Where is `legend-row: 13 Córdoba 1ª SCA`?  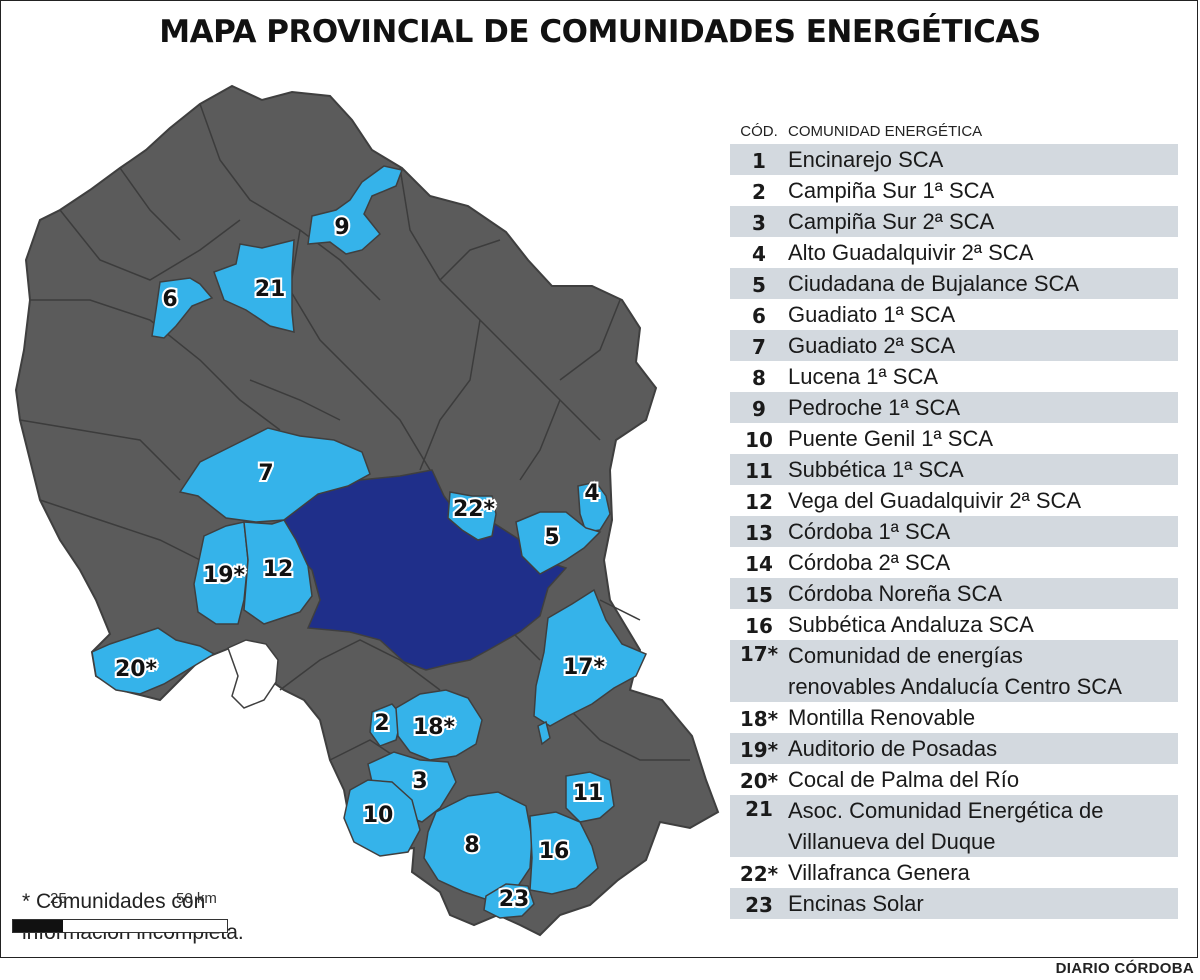 legend-row: 13 Córdoba 1ª SCA is located at coordinates (954, 531).